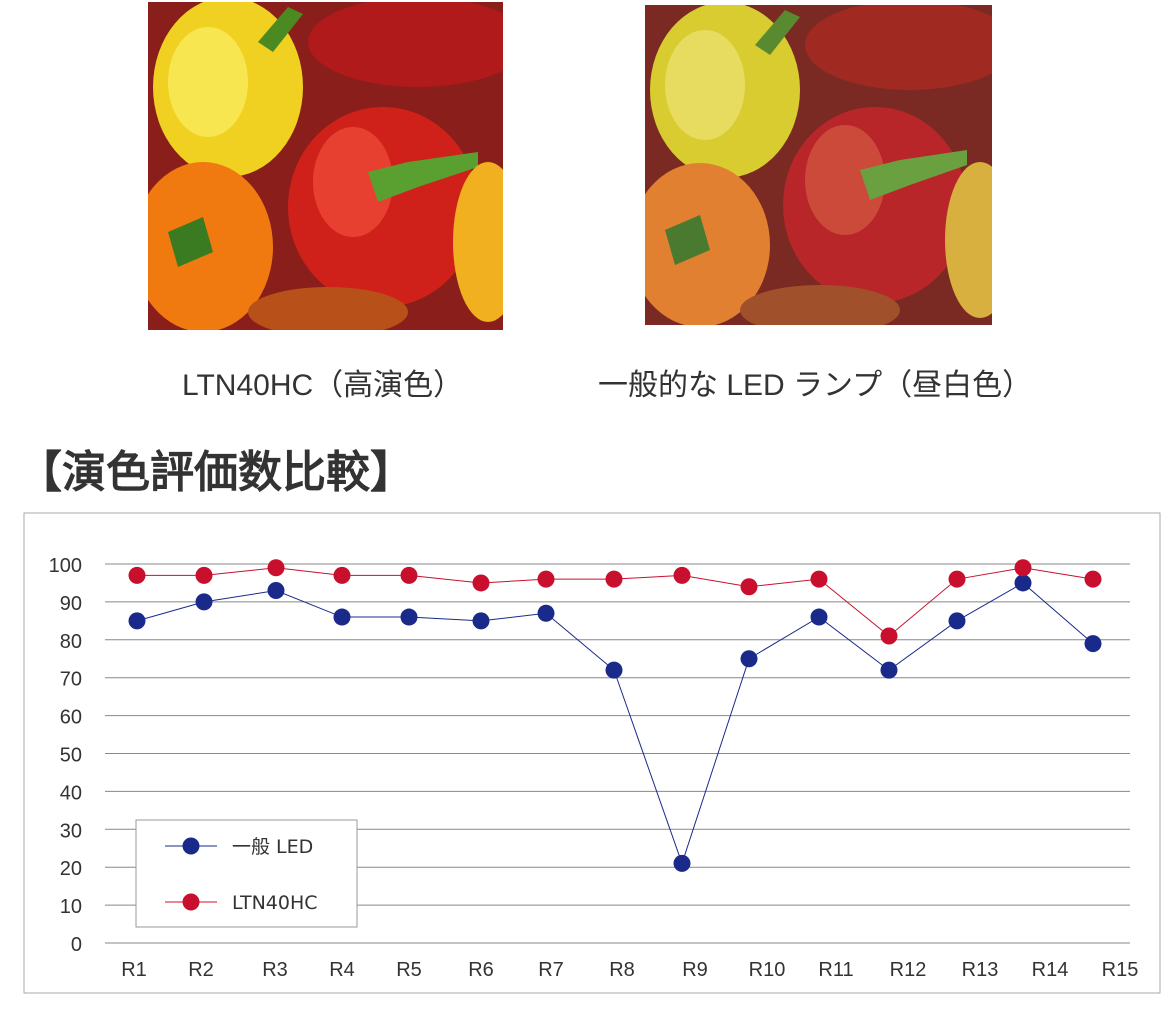 This screenshot has width=1174, height=1010. What do you see at coordinates (695, 970) in the screenshot?
I see `x-tick-label: R9` at bounding box center [695, 970].